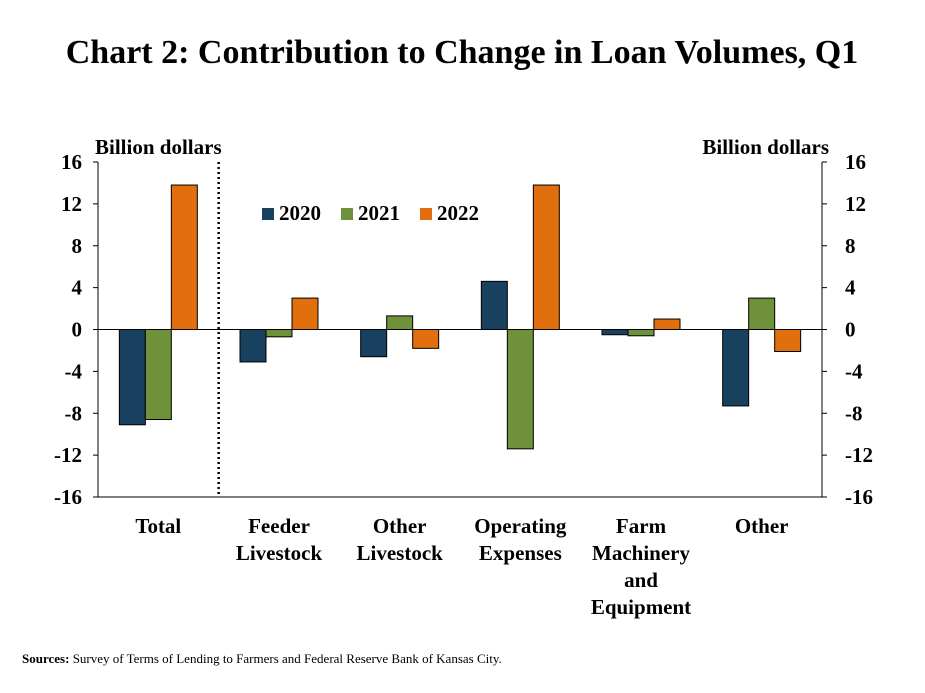 The width and height of the screenshot is (925, 693). What do you see at coordinates (641, 607) in the screenshot?
I see `category-label-line: Equipment` at bounding box center [641, 607].